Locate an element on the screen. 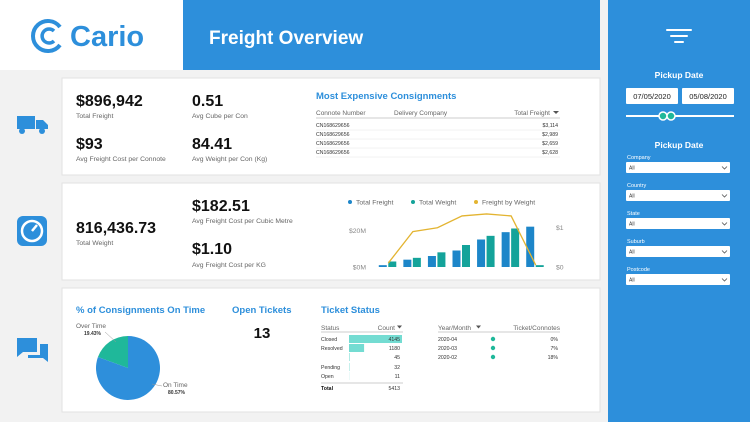  truck-icon is located at coordinates (32, 125).